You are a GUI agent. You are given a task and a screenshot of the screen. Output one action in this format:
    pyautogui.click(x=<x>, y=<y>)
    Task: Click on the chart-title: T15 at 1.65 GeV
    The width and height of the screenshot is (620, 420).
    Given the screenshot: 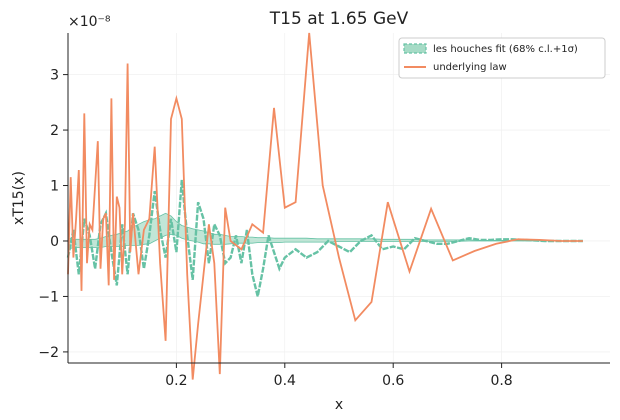 What is the action you would take?
    pyautogui.click(x=339, y=19)
    